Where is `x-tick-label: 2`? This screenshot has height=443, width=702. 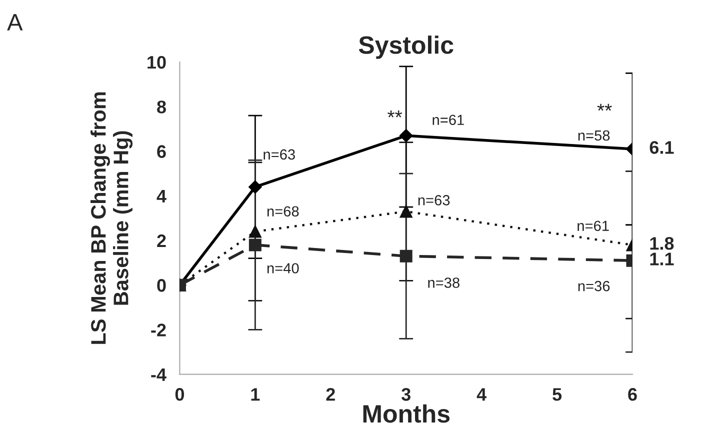
x-tick-label: 2 is located at coordinates (330, 394).